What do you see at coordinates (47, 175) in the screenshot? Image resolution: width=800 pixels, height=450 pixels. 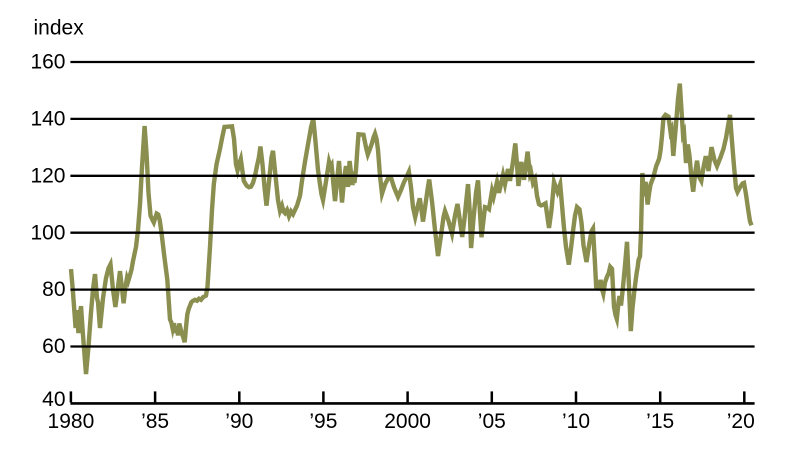 I see `svg-text: 120` at bounding box center [47, 175].